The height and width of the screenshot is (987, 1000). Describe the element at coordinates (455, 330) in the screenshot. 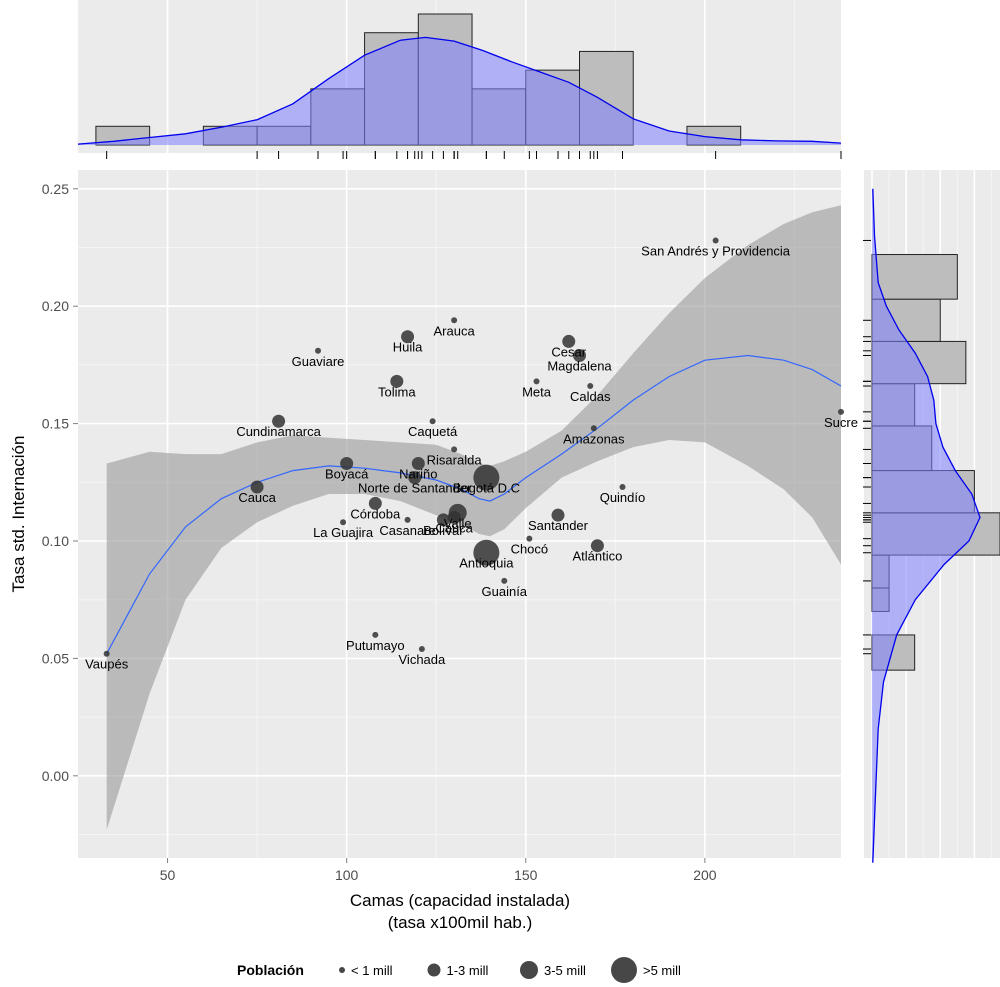

I see `point-label: Arauca` at that location.